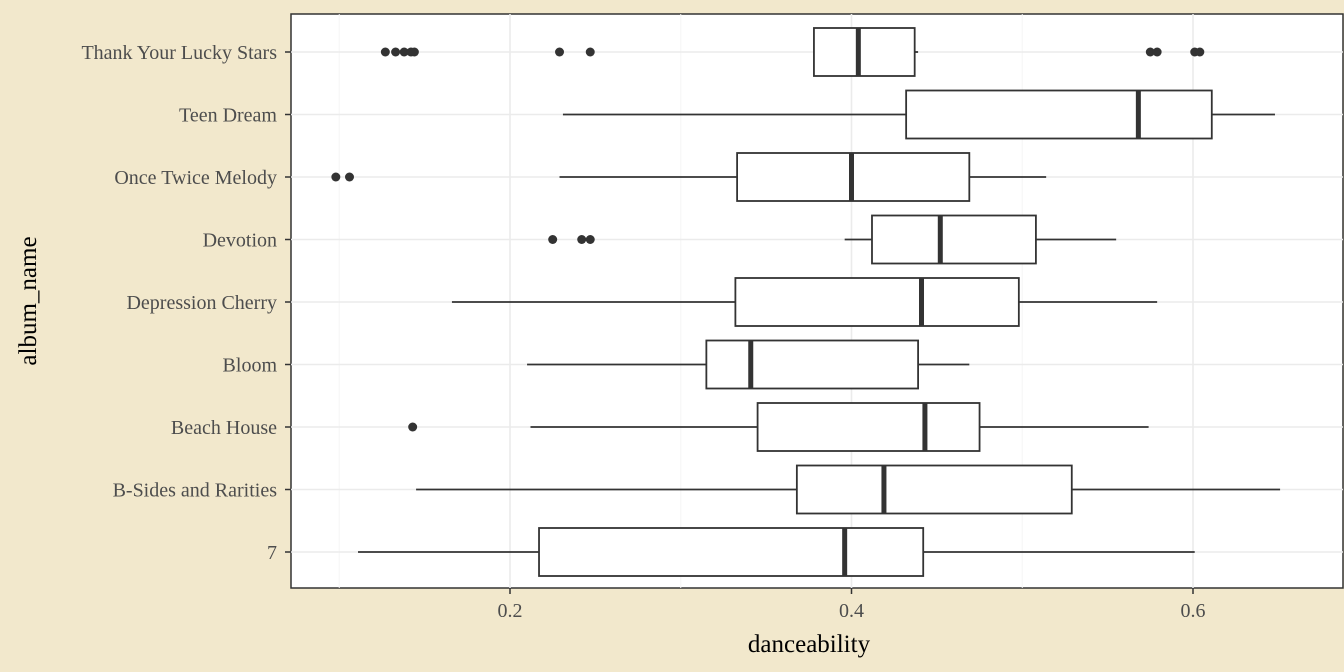  What do you see at coordinates (228, 116) in the screenshot?
I see `y-tick-label: Teen Dream` at bounding box center [228, 116].